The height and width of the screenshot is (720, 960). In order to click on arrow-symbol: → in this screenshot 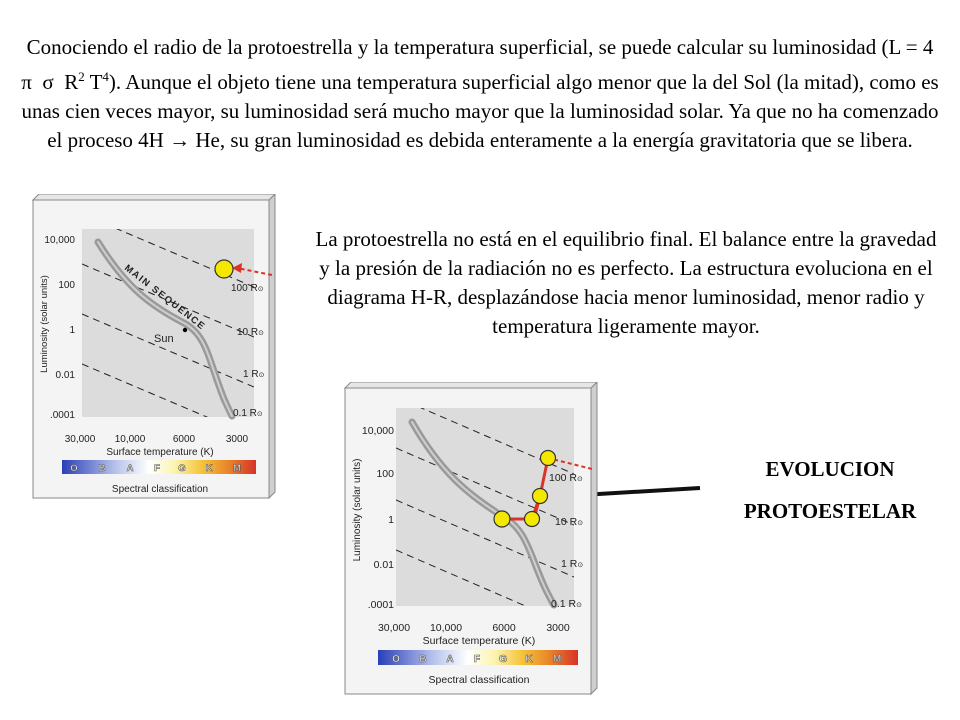, I will do `click(180, 140)`.